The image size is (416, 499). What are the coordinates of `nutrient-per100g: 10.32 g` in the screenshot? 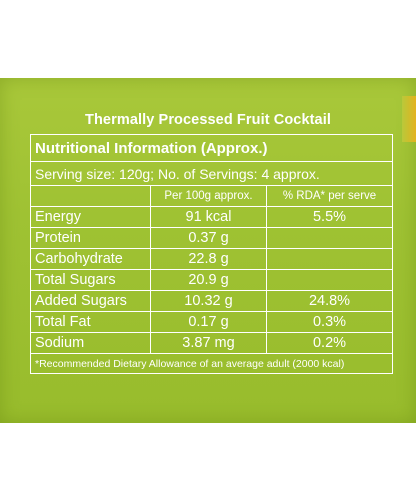 It's located at (208, 301).